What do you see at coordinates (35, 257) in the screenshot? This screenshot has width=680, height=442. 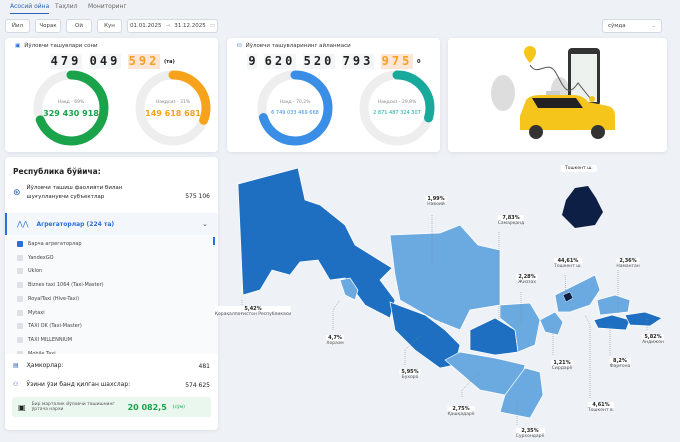 I see `aggregator-item: YandexGO` at bounding box center [35, 257].